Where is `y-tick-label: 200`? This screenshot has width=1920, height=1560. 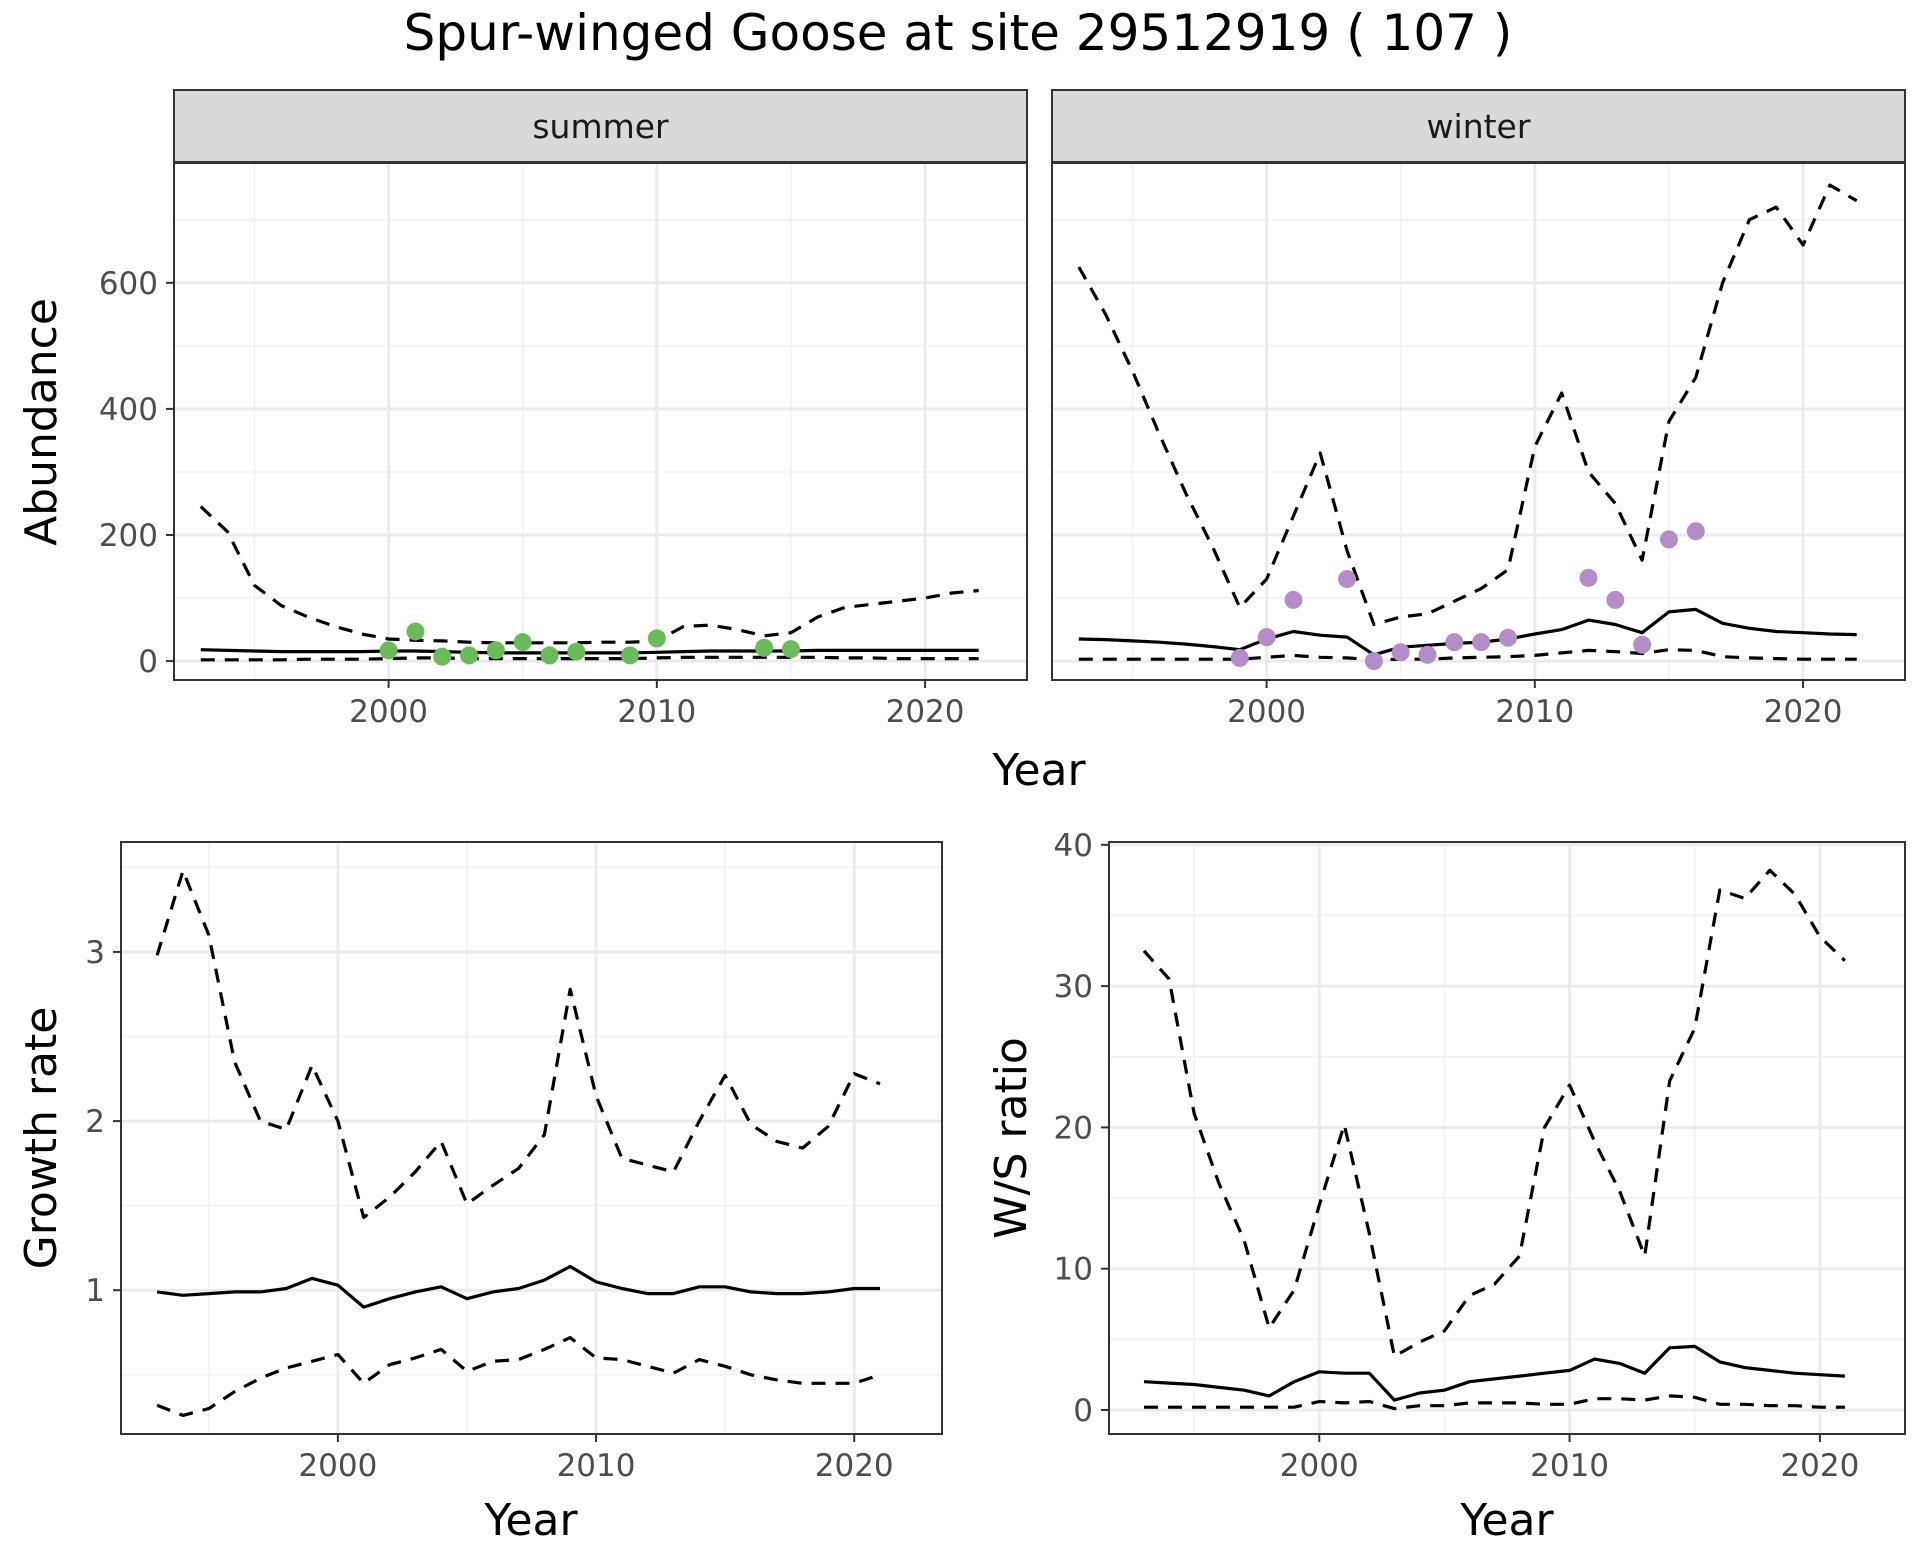 y-tick-label: 200 is located at coordinates (128, 536).